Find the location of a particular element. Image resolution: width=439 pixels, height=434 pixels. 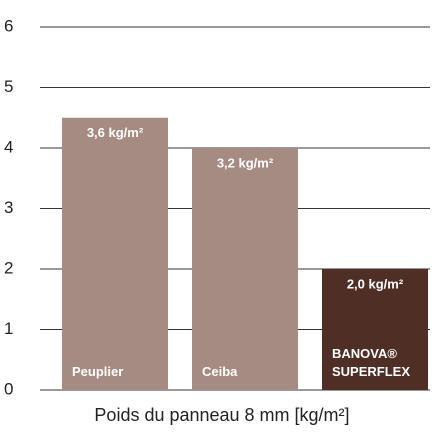

y-tick-label: 2 is located at coordinates (8, 267).